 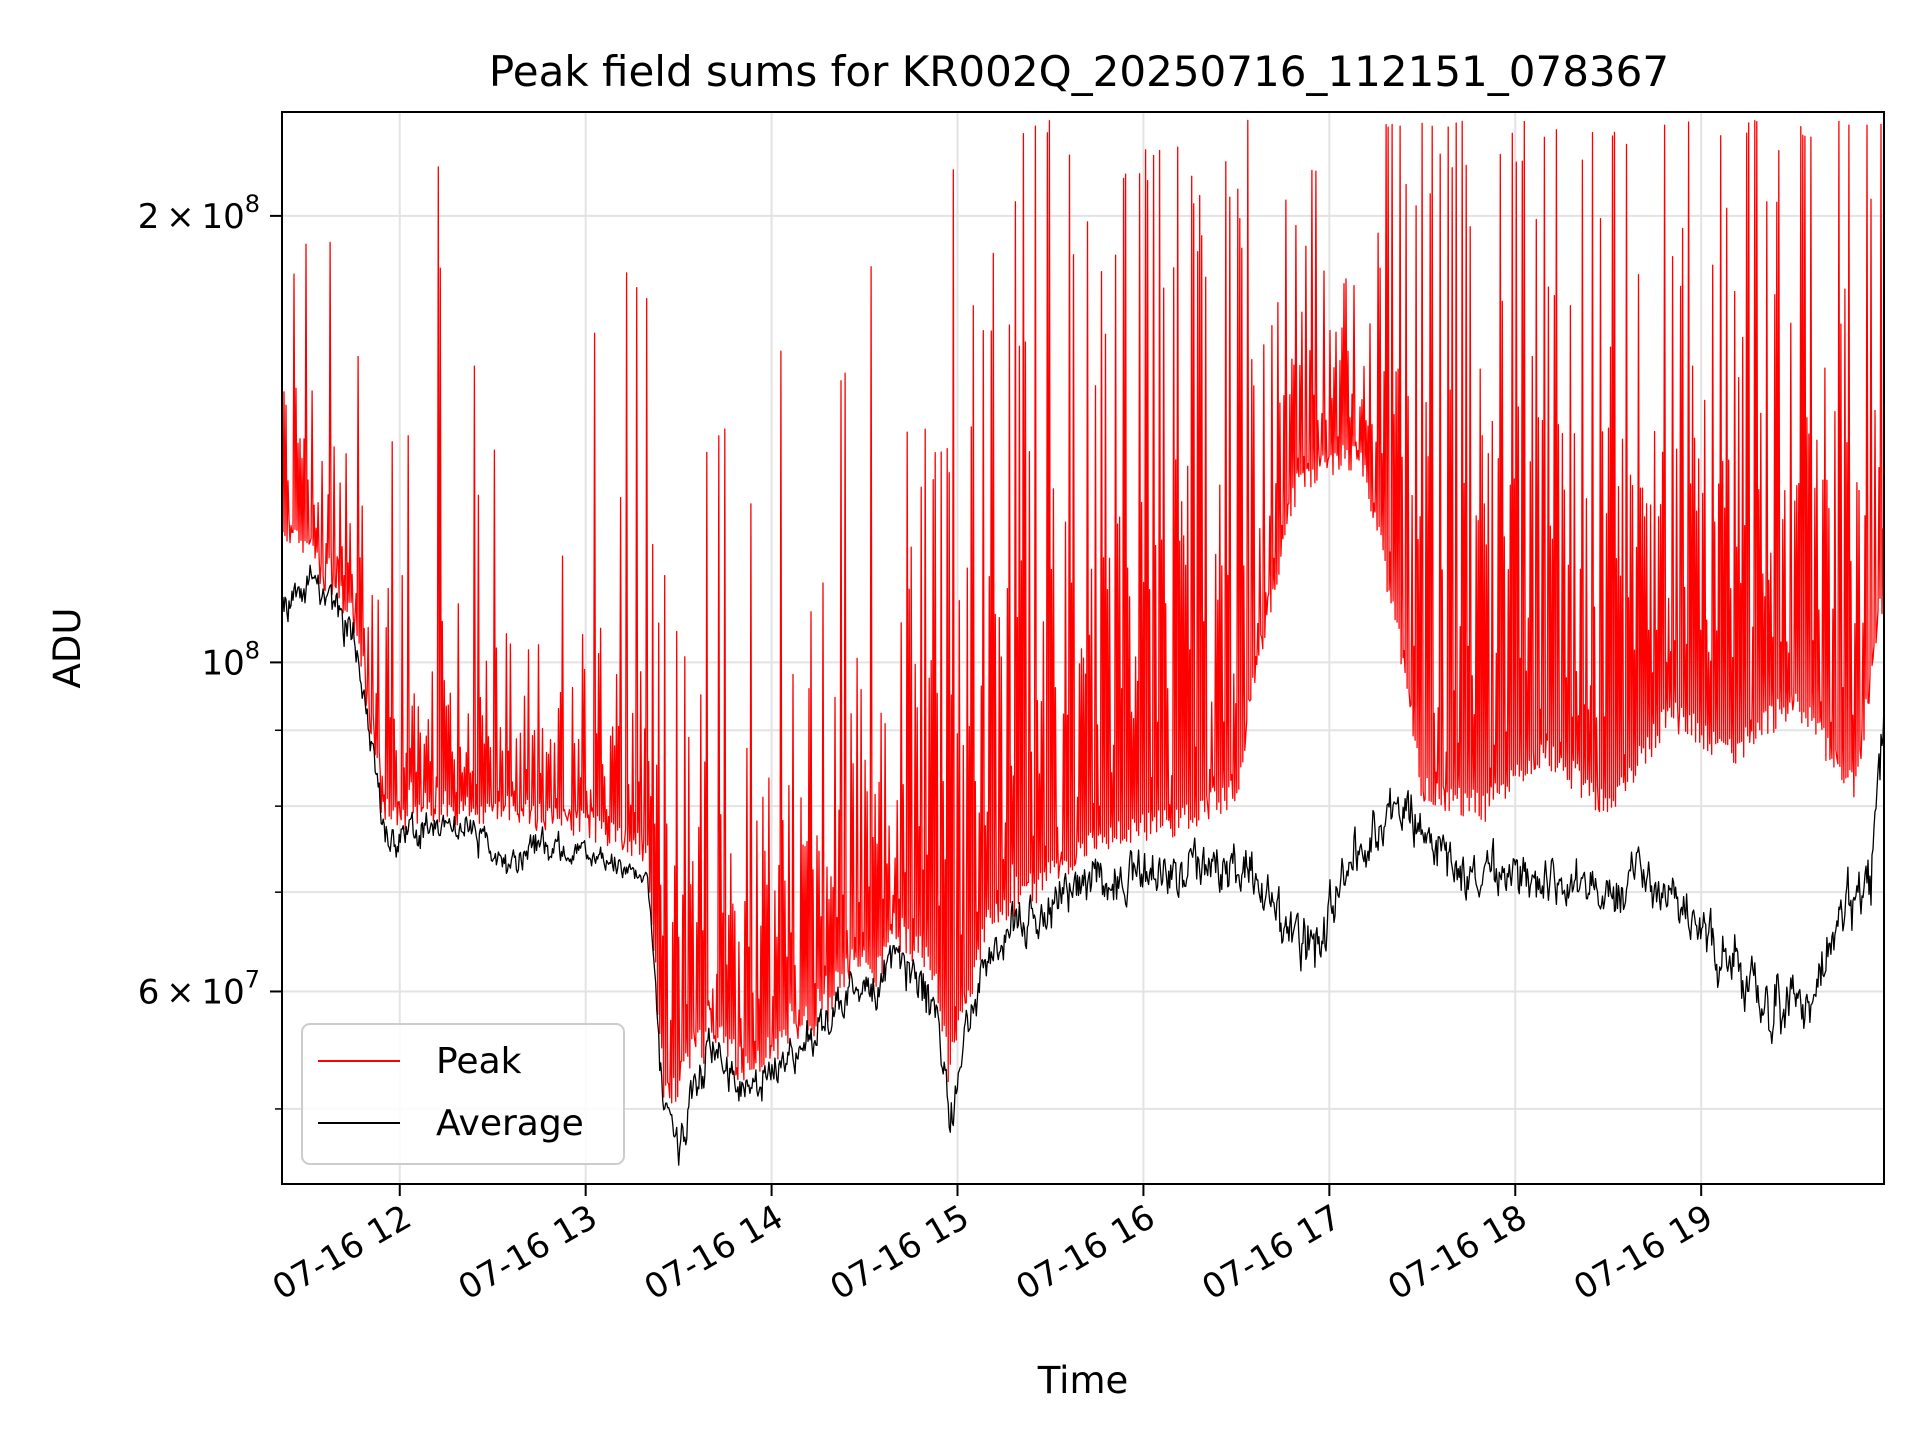 I want to click on y-tick-label: 108, so click(x=230, y=659).